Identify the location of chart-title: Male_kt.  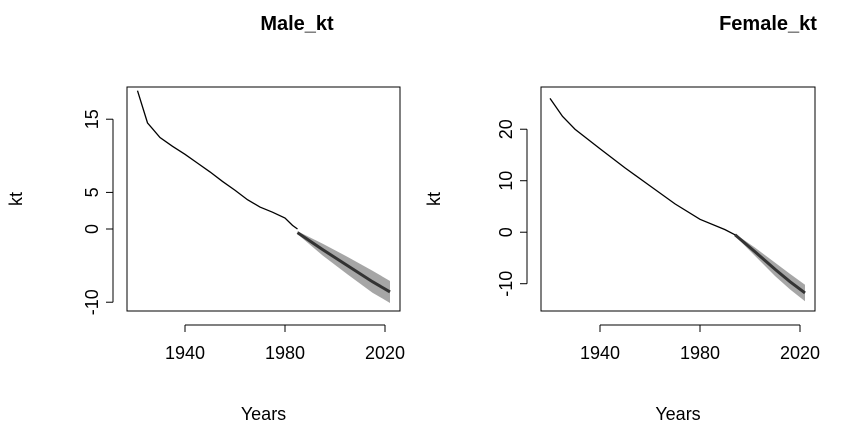
(297, 24).